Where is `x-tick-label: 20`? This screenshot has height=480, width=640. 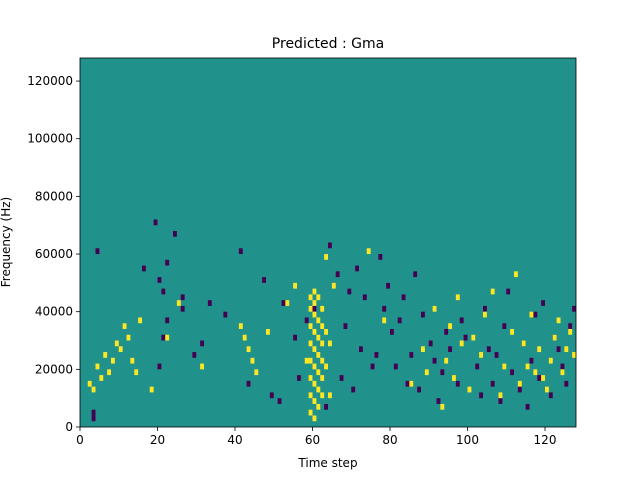
x-tick-label: 20 is located at coordinates (157, 440).